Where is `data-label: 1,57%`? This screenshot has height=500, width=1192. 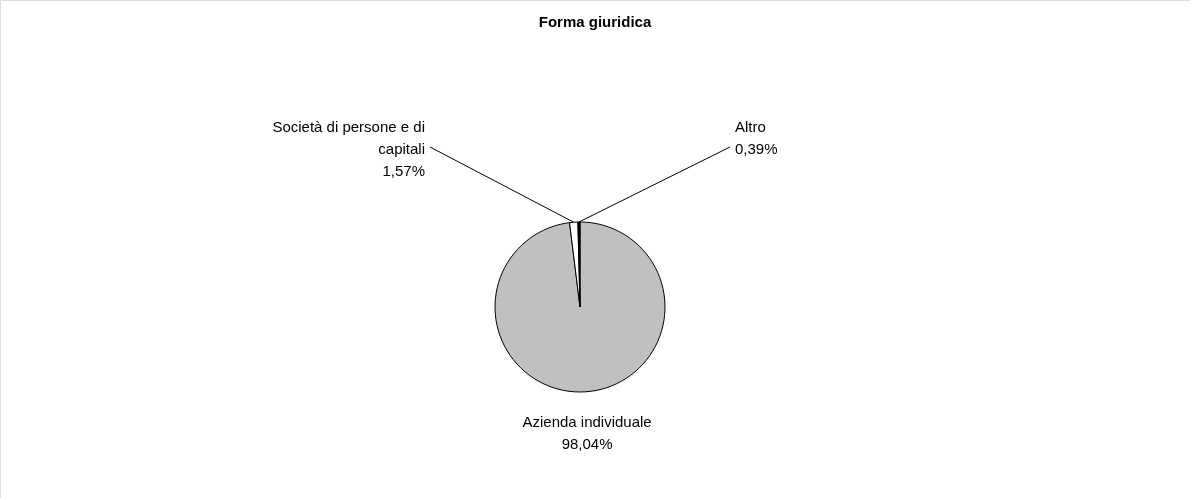 data-label: 1,57% is located at coordinates (403, 170).